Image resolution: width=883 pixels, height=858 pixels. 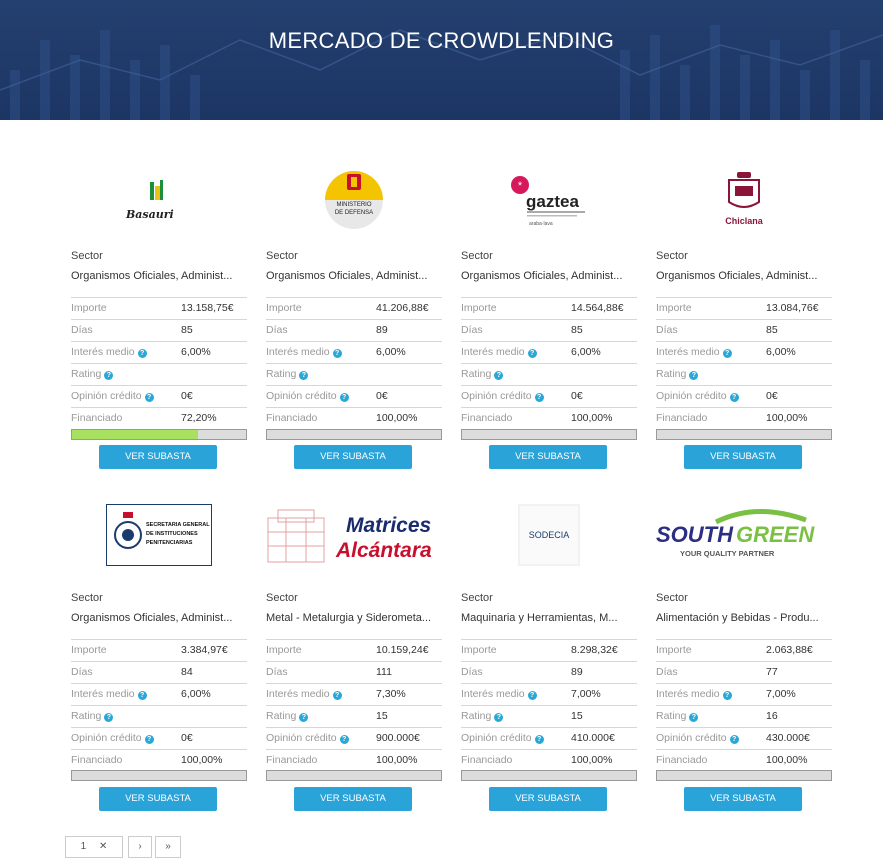 I want to click on opinion-row: Opinión crédito? 900.000€, so click(x=354, y=739).